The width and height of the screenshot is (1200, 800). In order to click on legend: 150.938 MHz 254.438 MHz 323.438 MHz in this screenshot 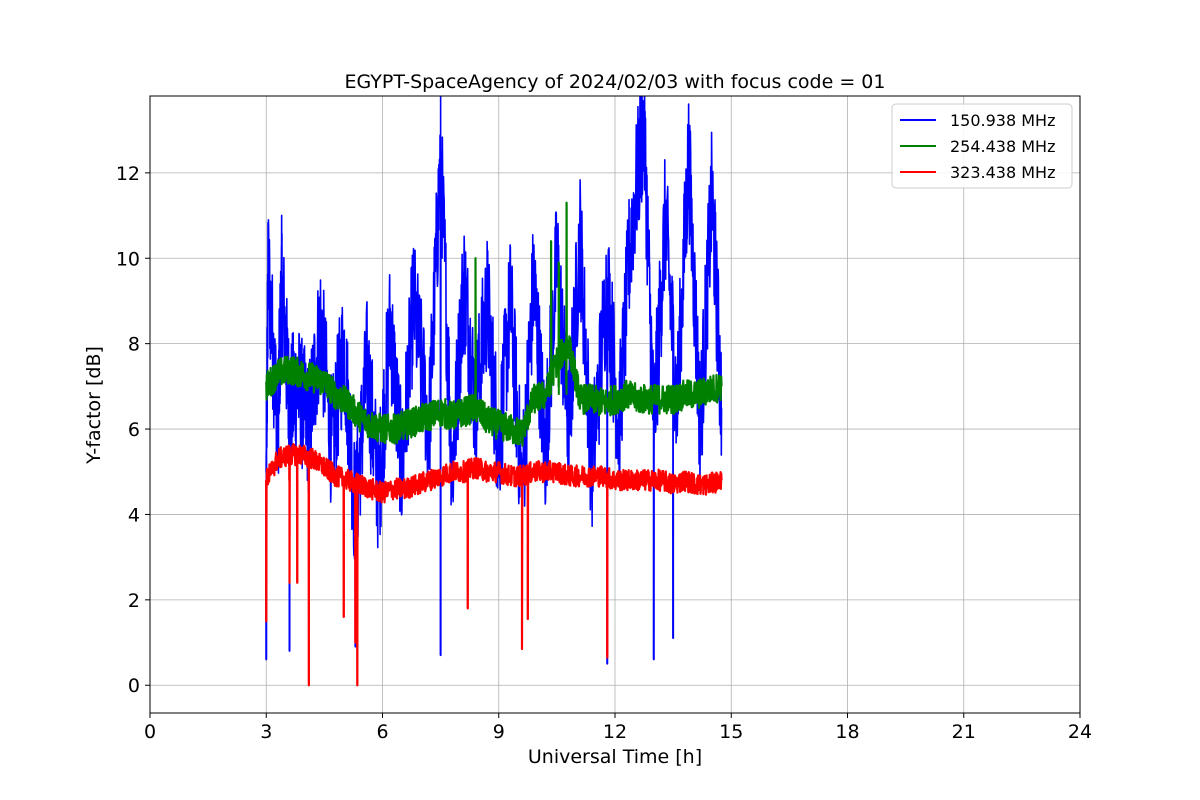, I will do `click(982, 146)`.